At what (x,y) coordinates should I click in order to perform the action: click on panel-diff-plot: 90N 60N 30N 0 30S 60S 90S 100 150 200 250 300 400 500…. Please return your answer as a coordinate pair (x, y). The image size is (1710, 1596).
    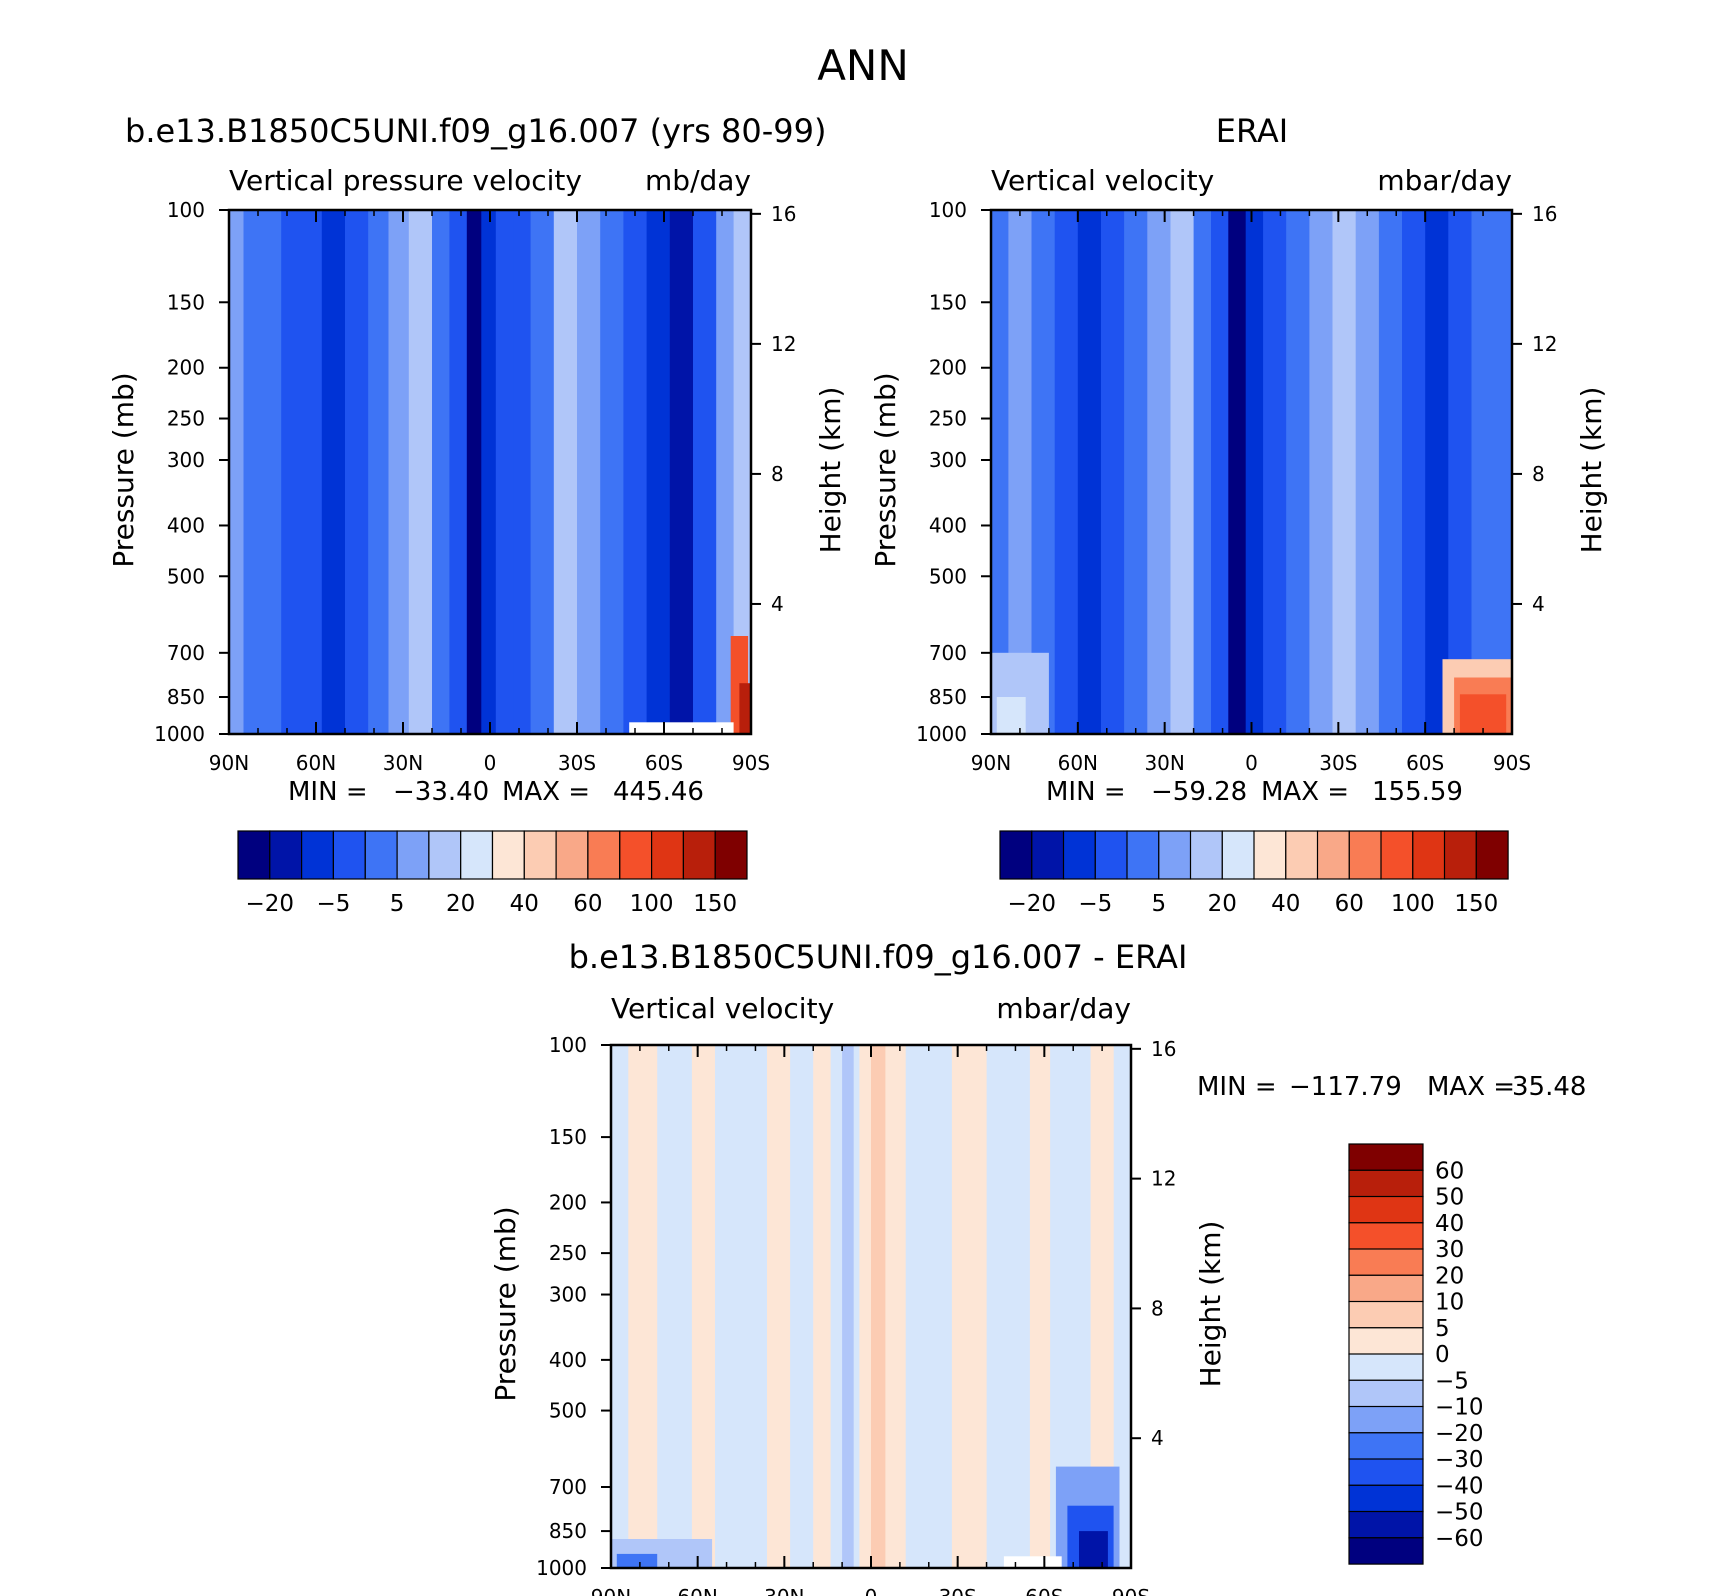
    Looking at the image, I should click on (856, 1314).